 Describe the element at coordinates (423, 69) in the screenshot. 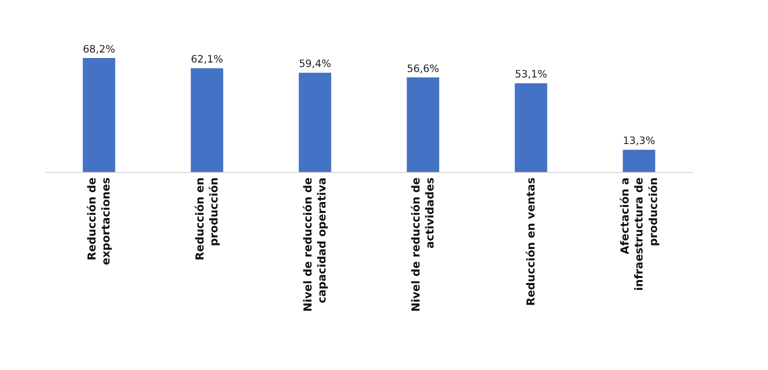

I see `data-label: 56,6%` at that location.